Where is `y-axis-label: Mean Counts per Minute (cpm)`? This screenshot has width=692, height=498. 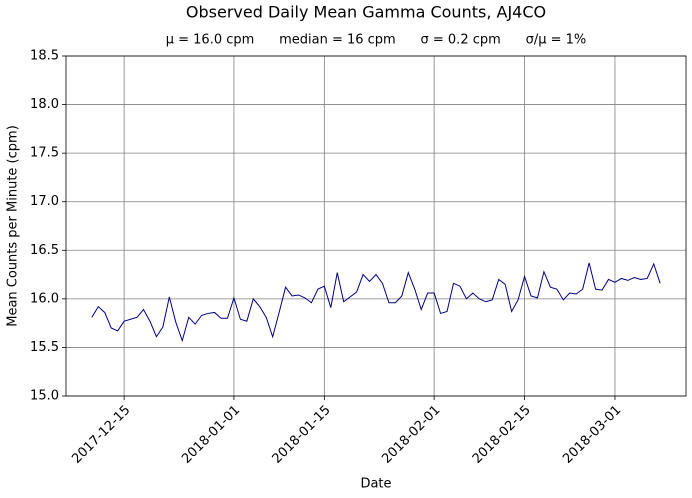 y-axis-label: Mean Counts per Minute (cpm) is located at coordinates (13, 226).